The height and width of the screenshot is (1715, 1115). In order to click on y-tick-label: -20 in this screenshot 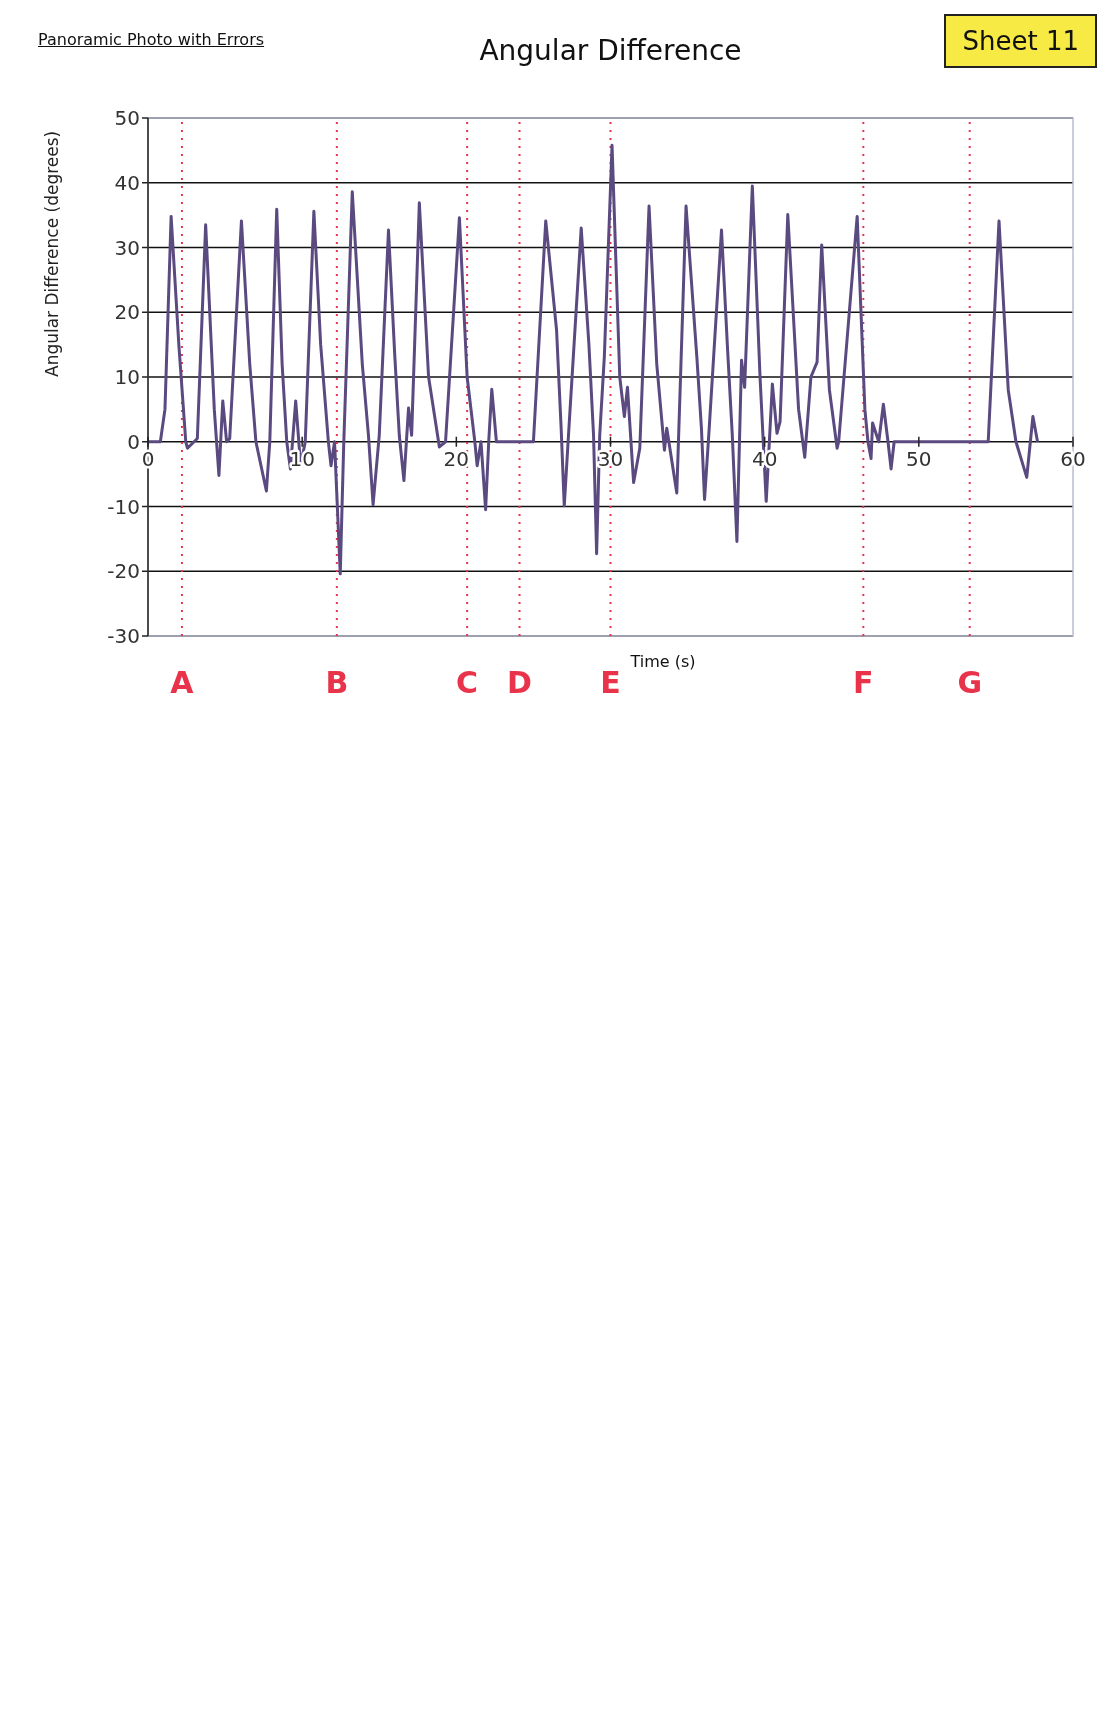, I will do `click(123, 571)`.